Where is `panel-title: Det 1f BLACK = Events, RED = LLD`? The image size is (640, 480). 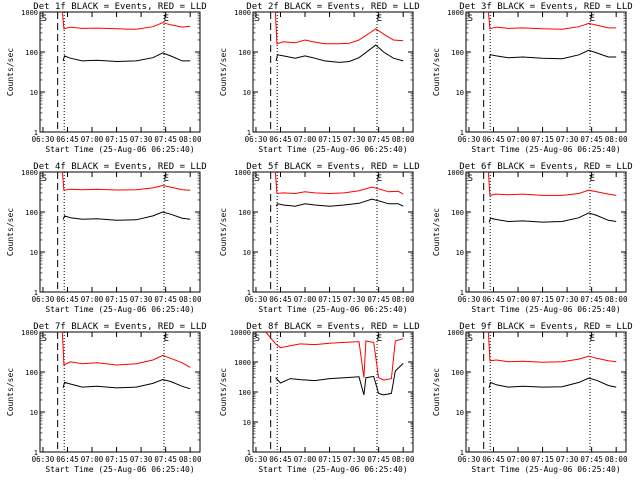 panel-title: Det 1f BLACK = Events, RED = LLD is located at coordinates (119, 7).